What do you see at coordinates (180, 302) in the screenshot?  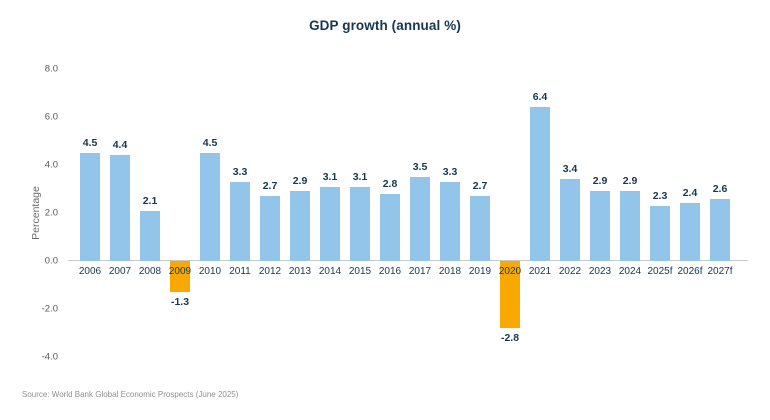 I see `value-label-2009: -1.3` at bounding box center [180, 302].